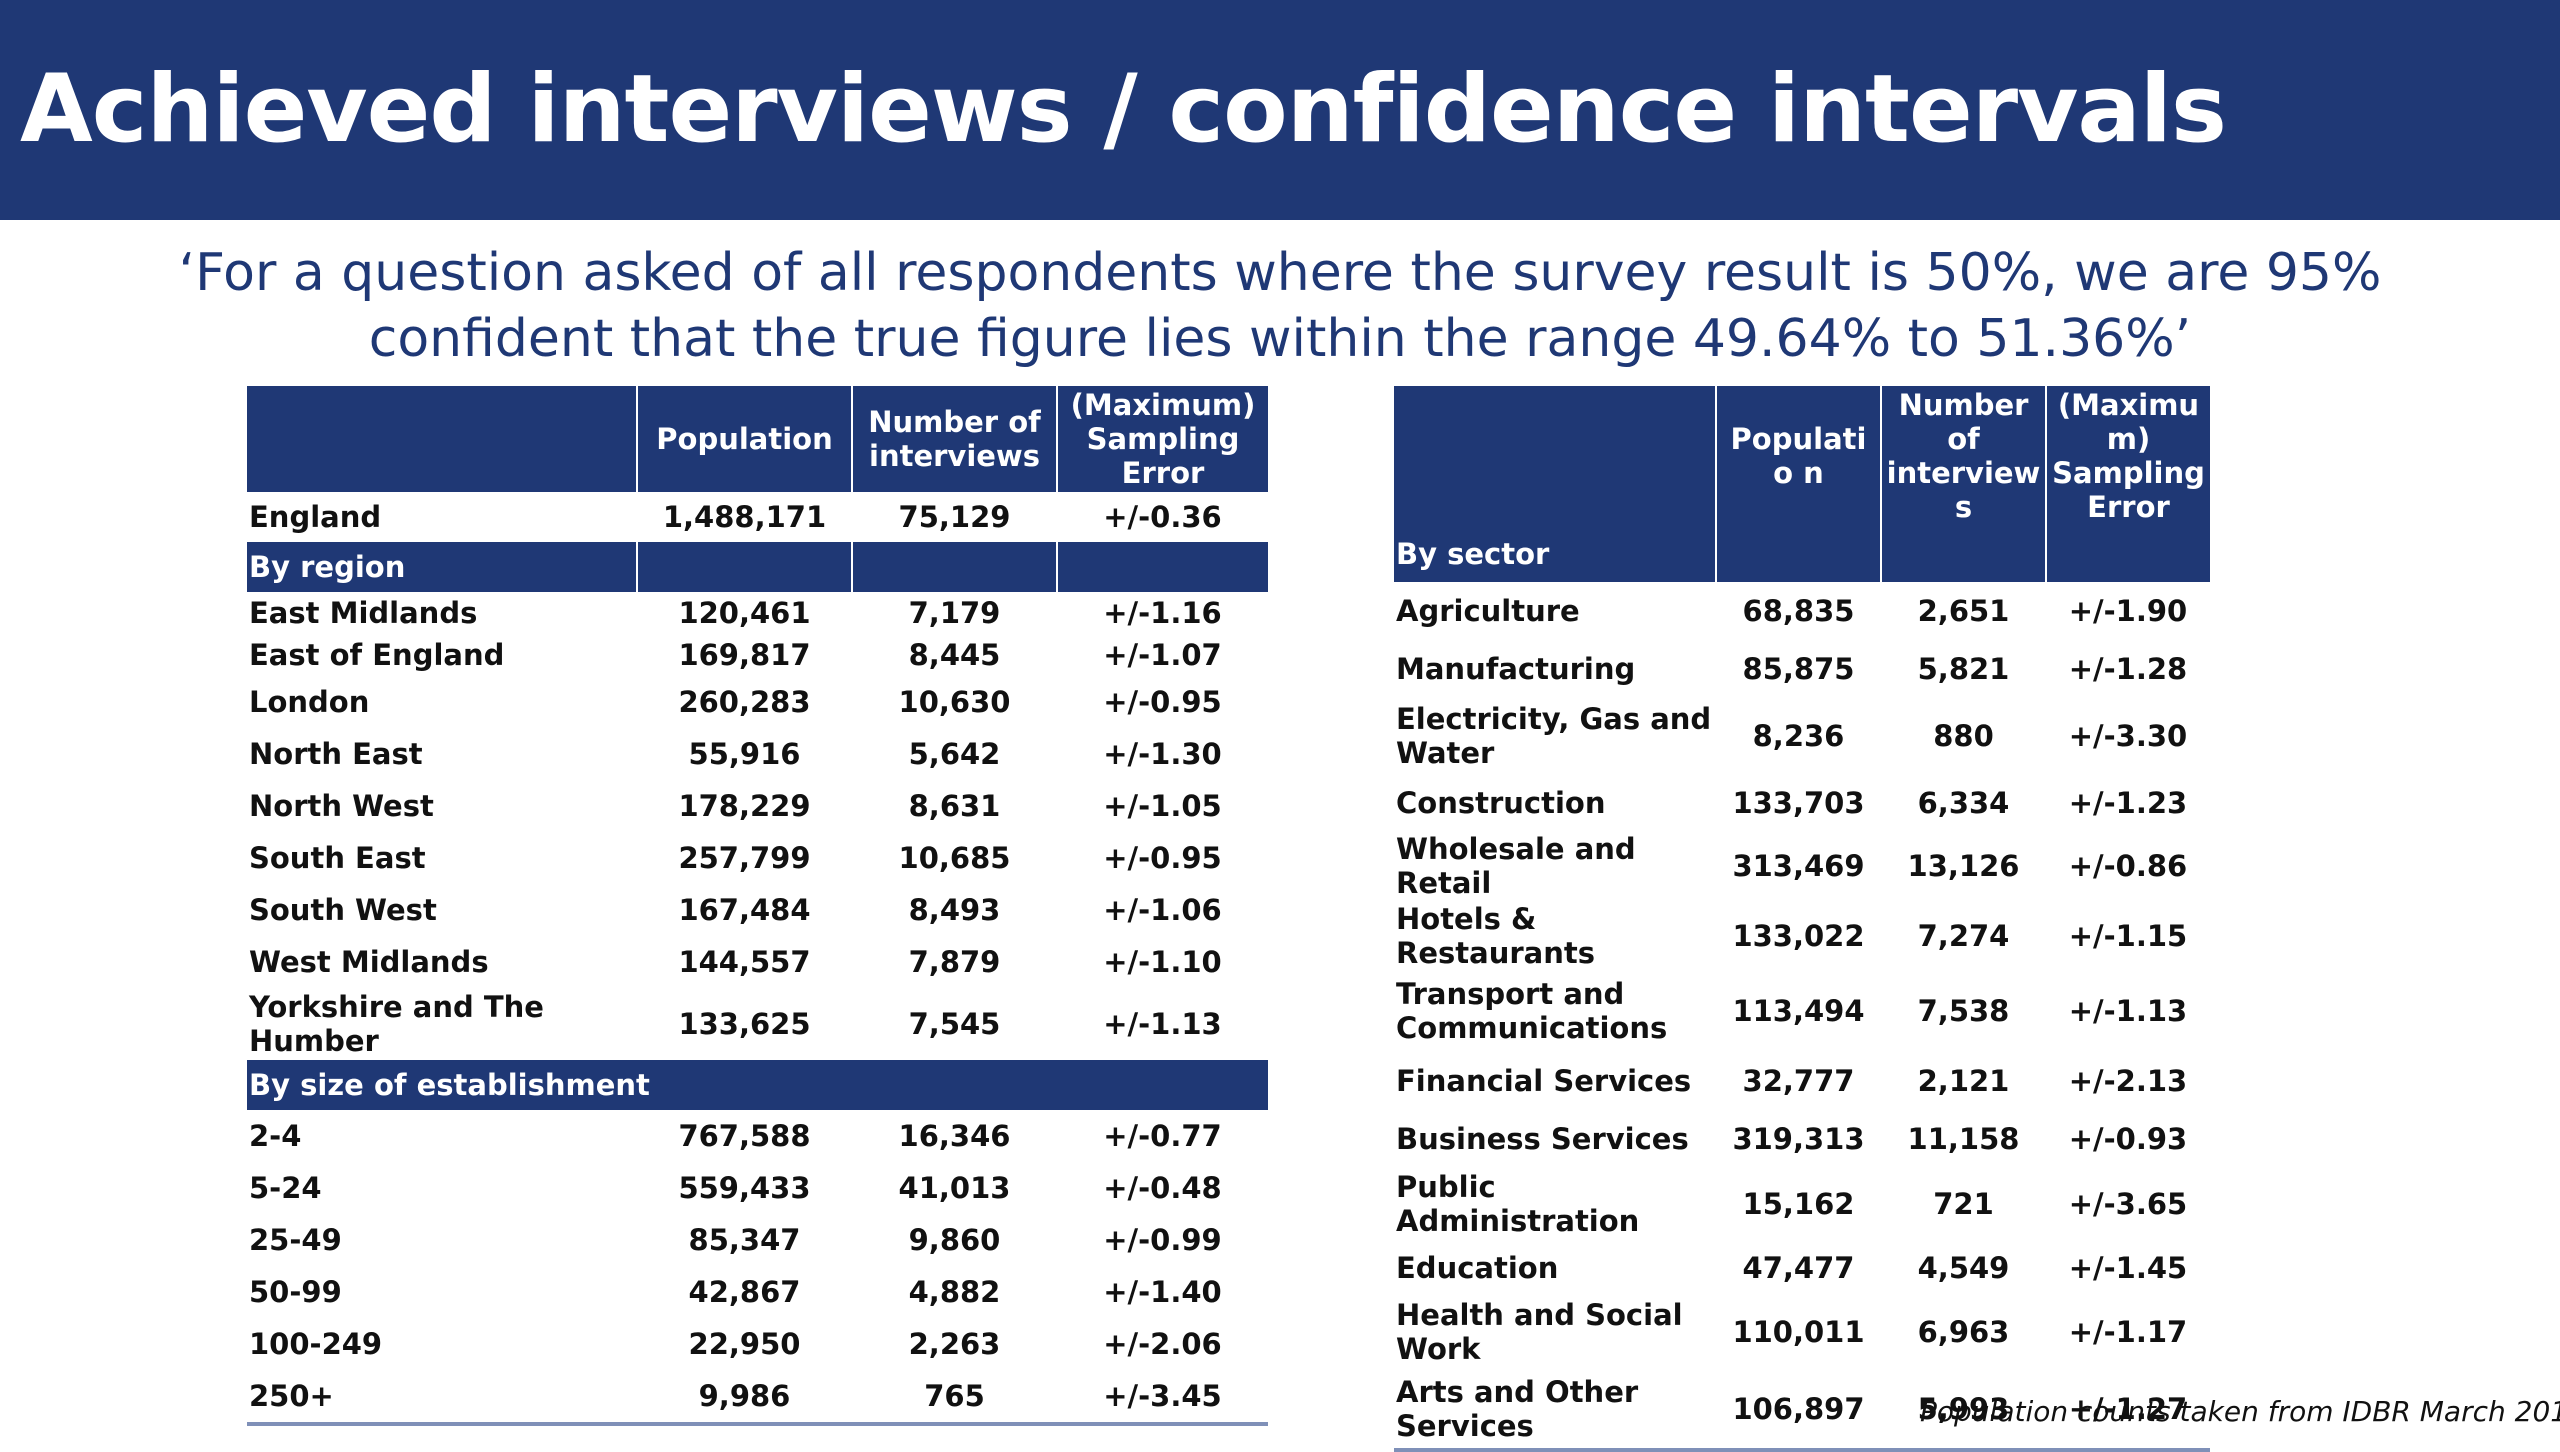 Image resolution: width=2560 pixels, height=1452 pixels. What do you see at coordinates (954, 806) in the screenshot?
I see `interviews-cell: 8,631` at bounding box center [954, 806].